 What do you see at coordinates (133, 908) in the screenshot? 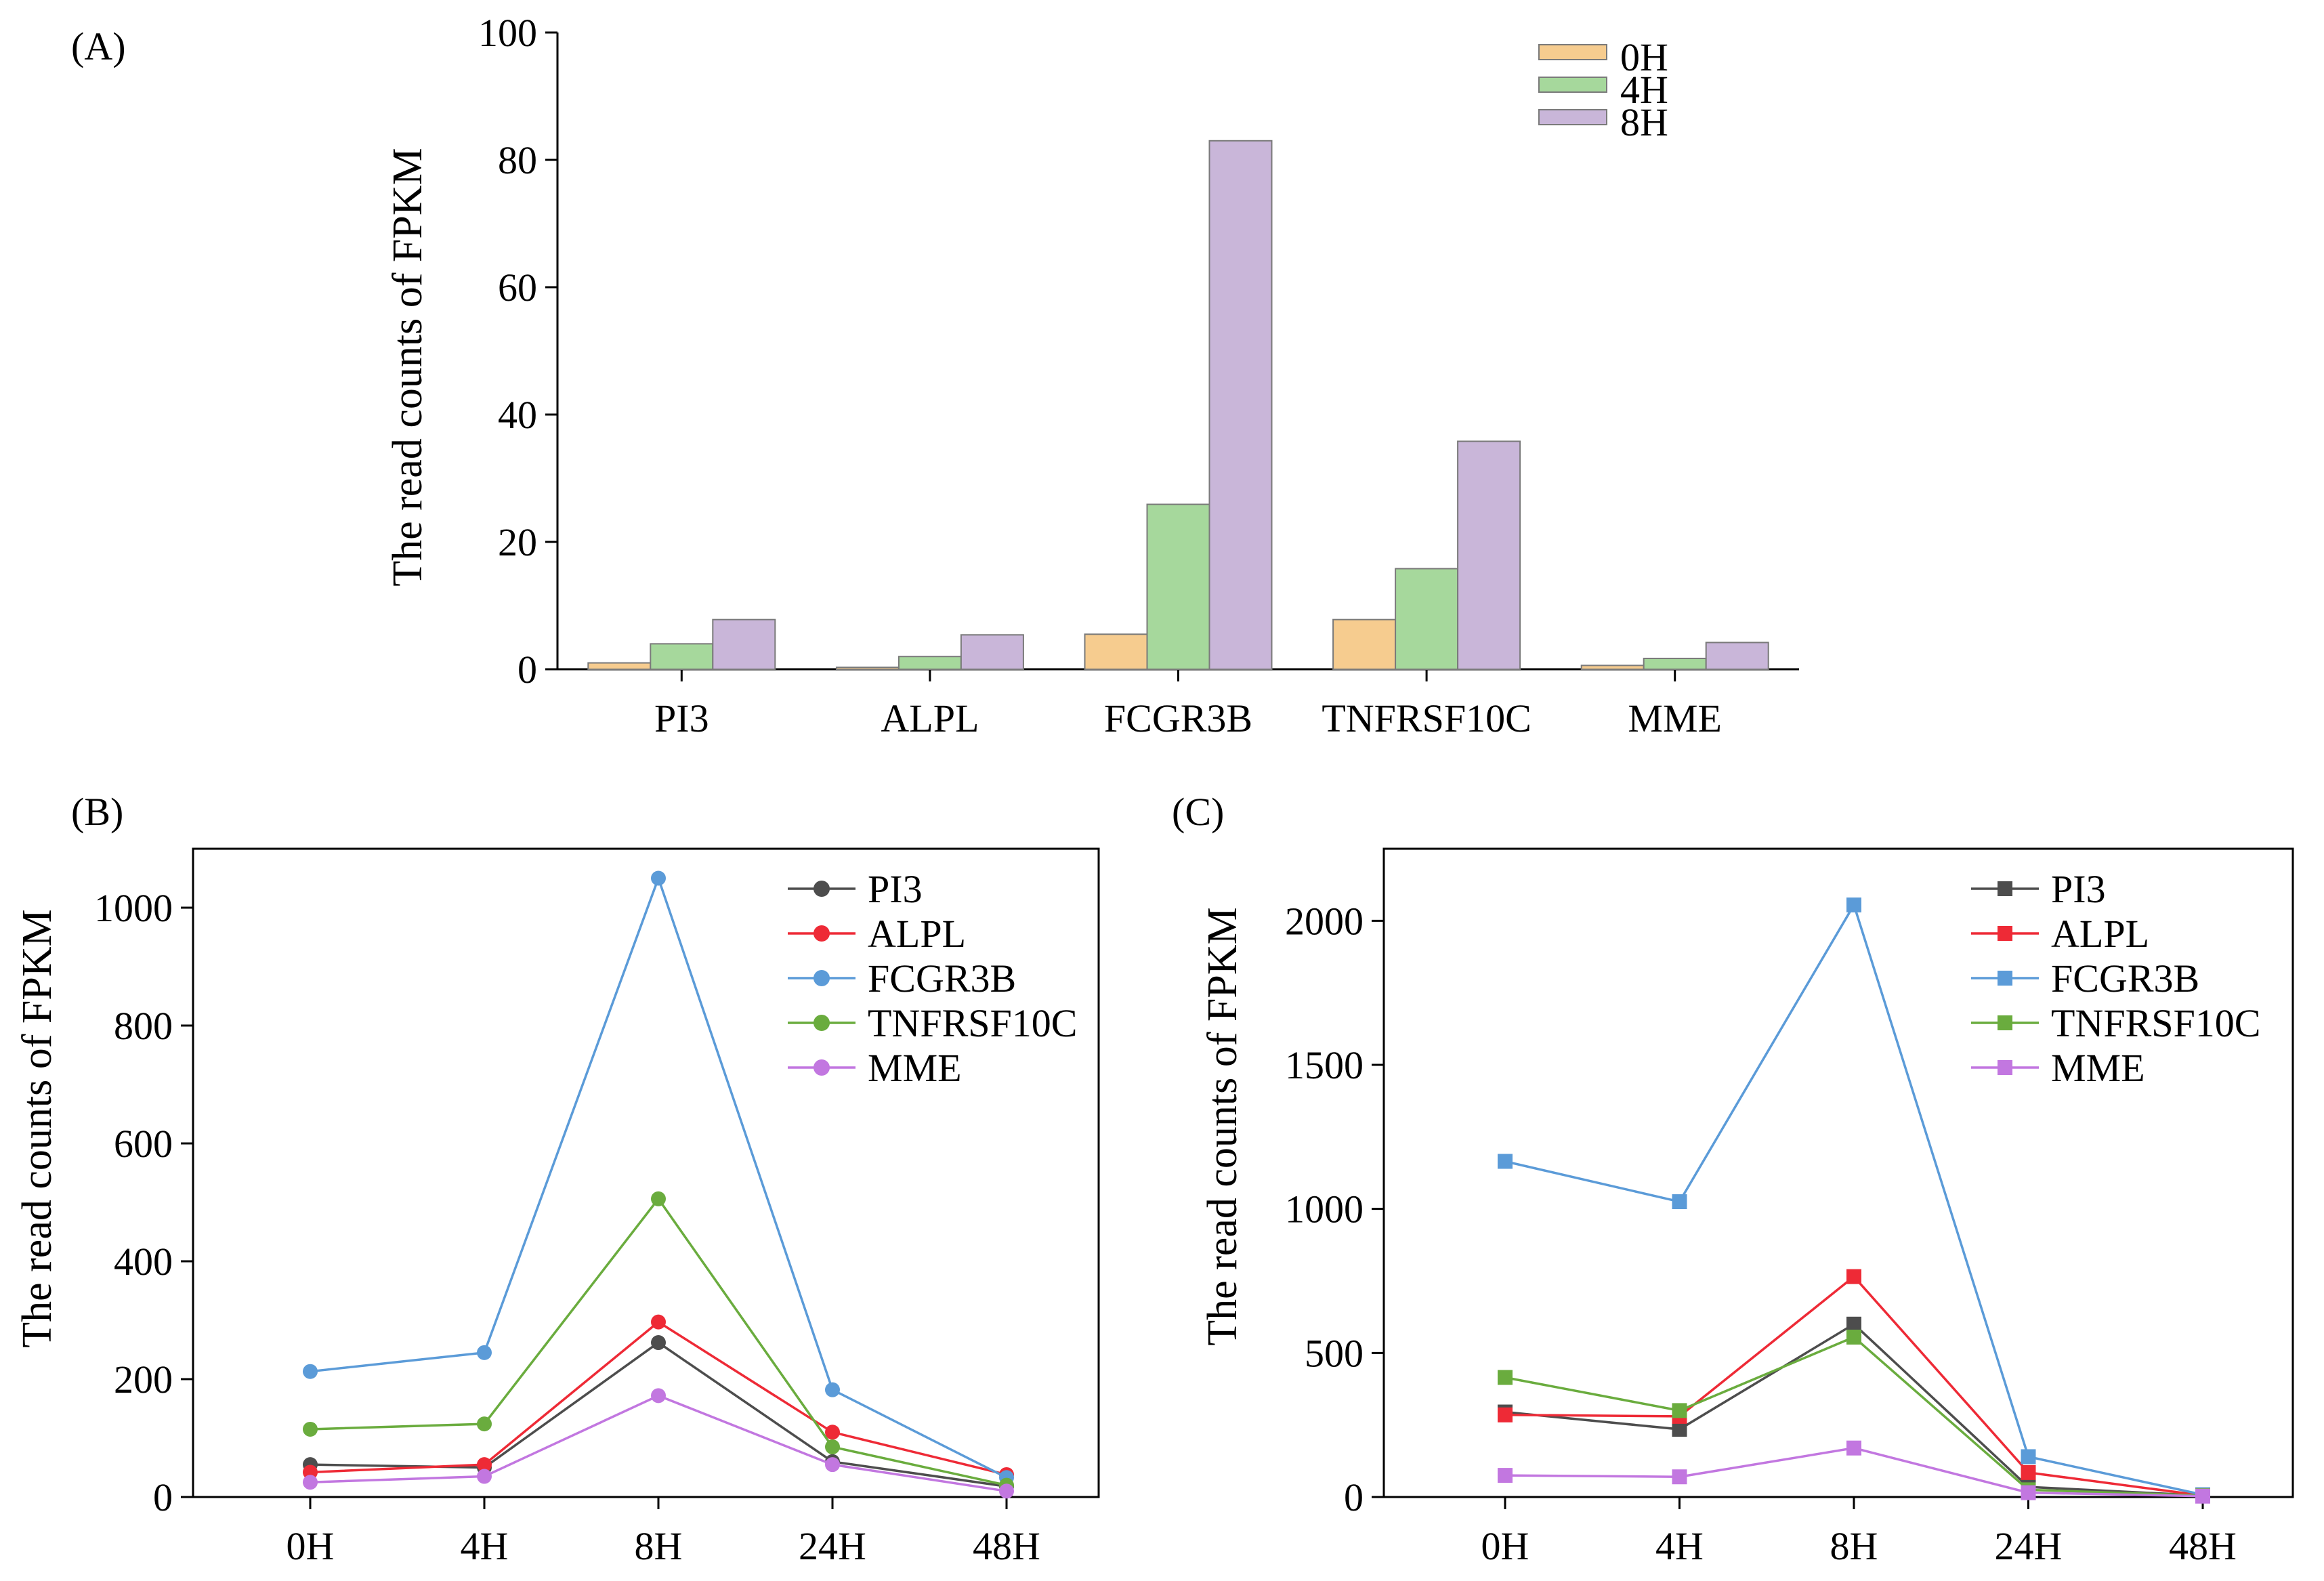
I see `panel-b-y-tick-label: 1000` at bounding box center [133, 908].